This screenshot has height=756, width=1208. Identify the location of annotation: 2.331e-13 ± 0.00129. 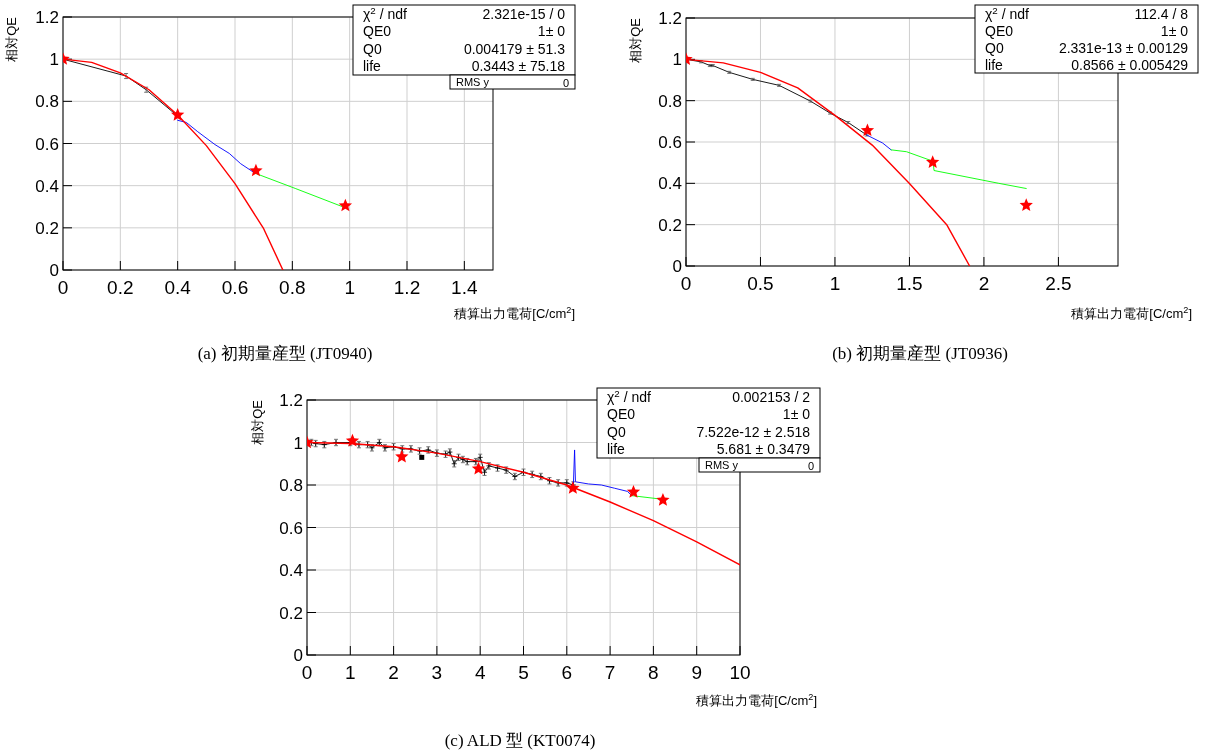
(1123, 47).